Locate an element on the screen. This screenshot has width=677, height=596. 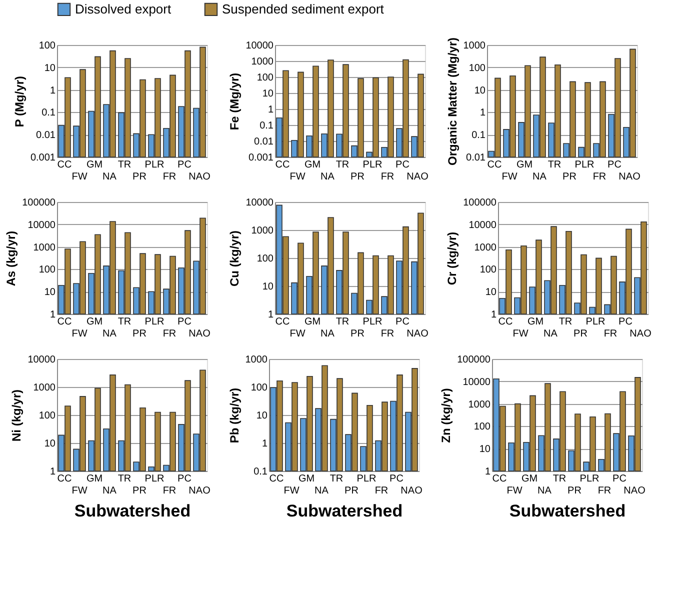
y-axis-title: Cr (kg/yr) is located at coordinates (452, 259).